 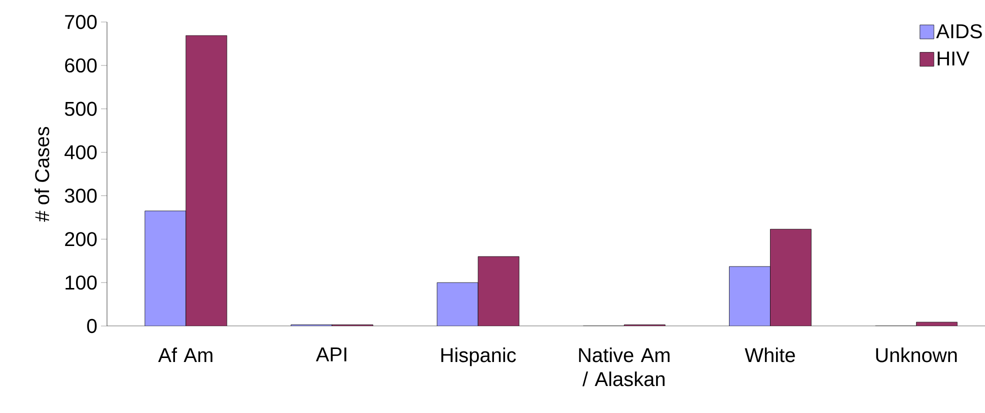 What do you see at coordinates (80, 152) in the screenshot?
I see `y-tick-label: 400` at bounding box center [80, 152].